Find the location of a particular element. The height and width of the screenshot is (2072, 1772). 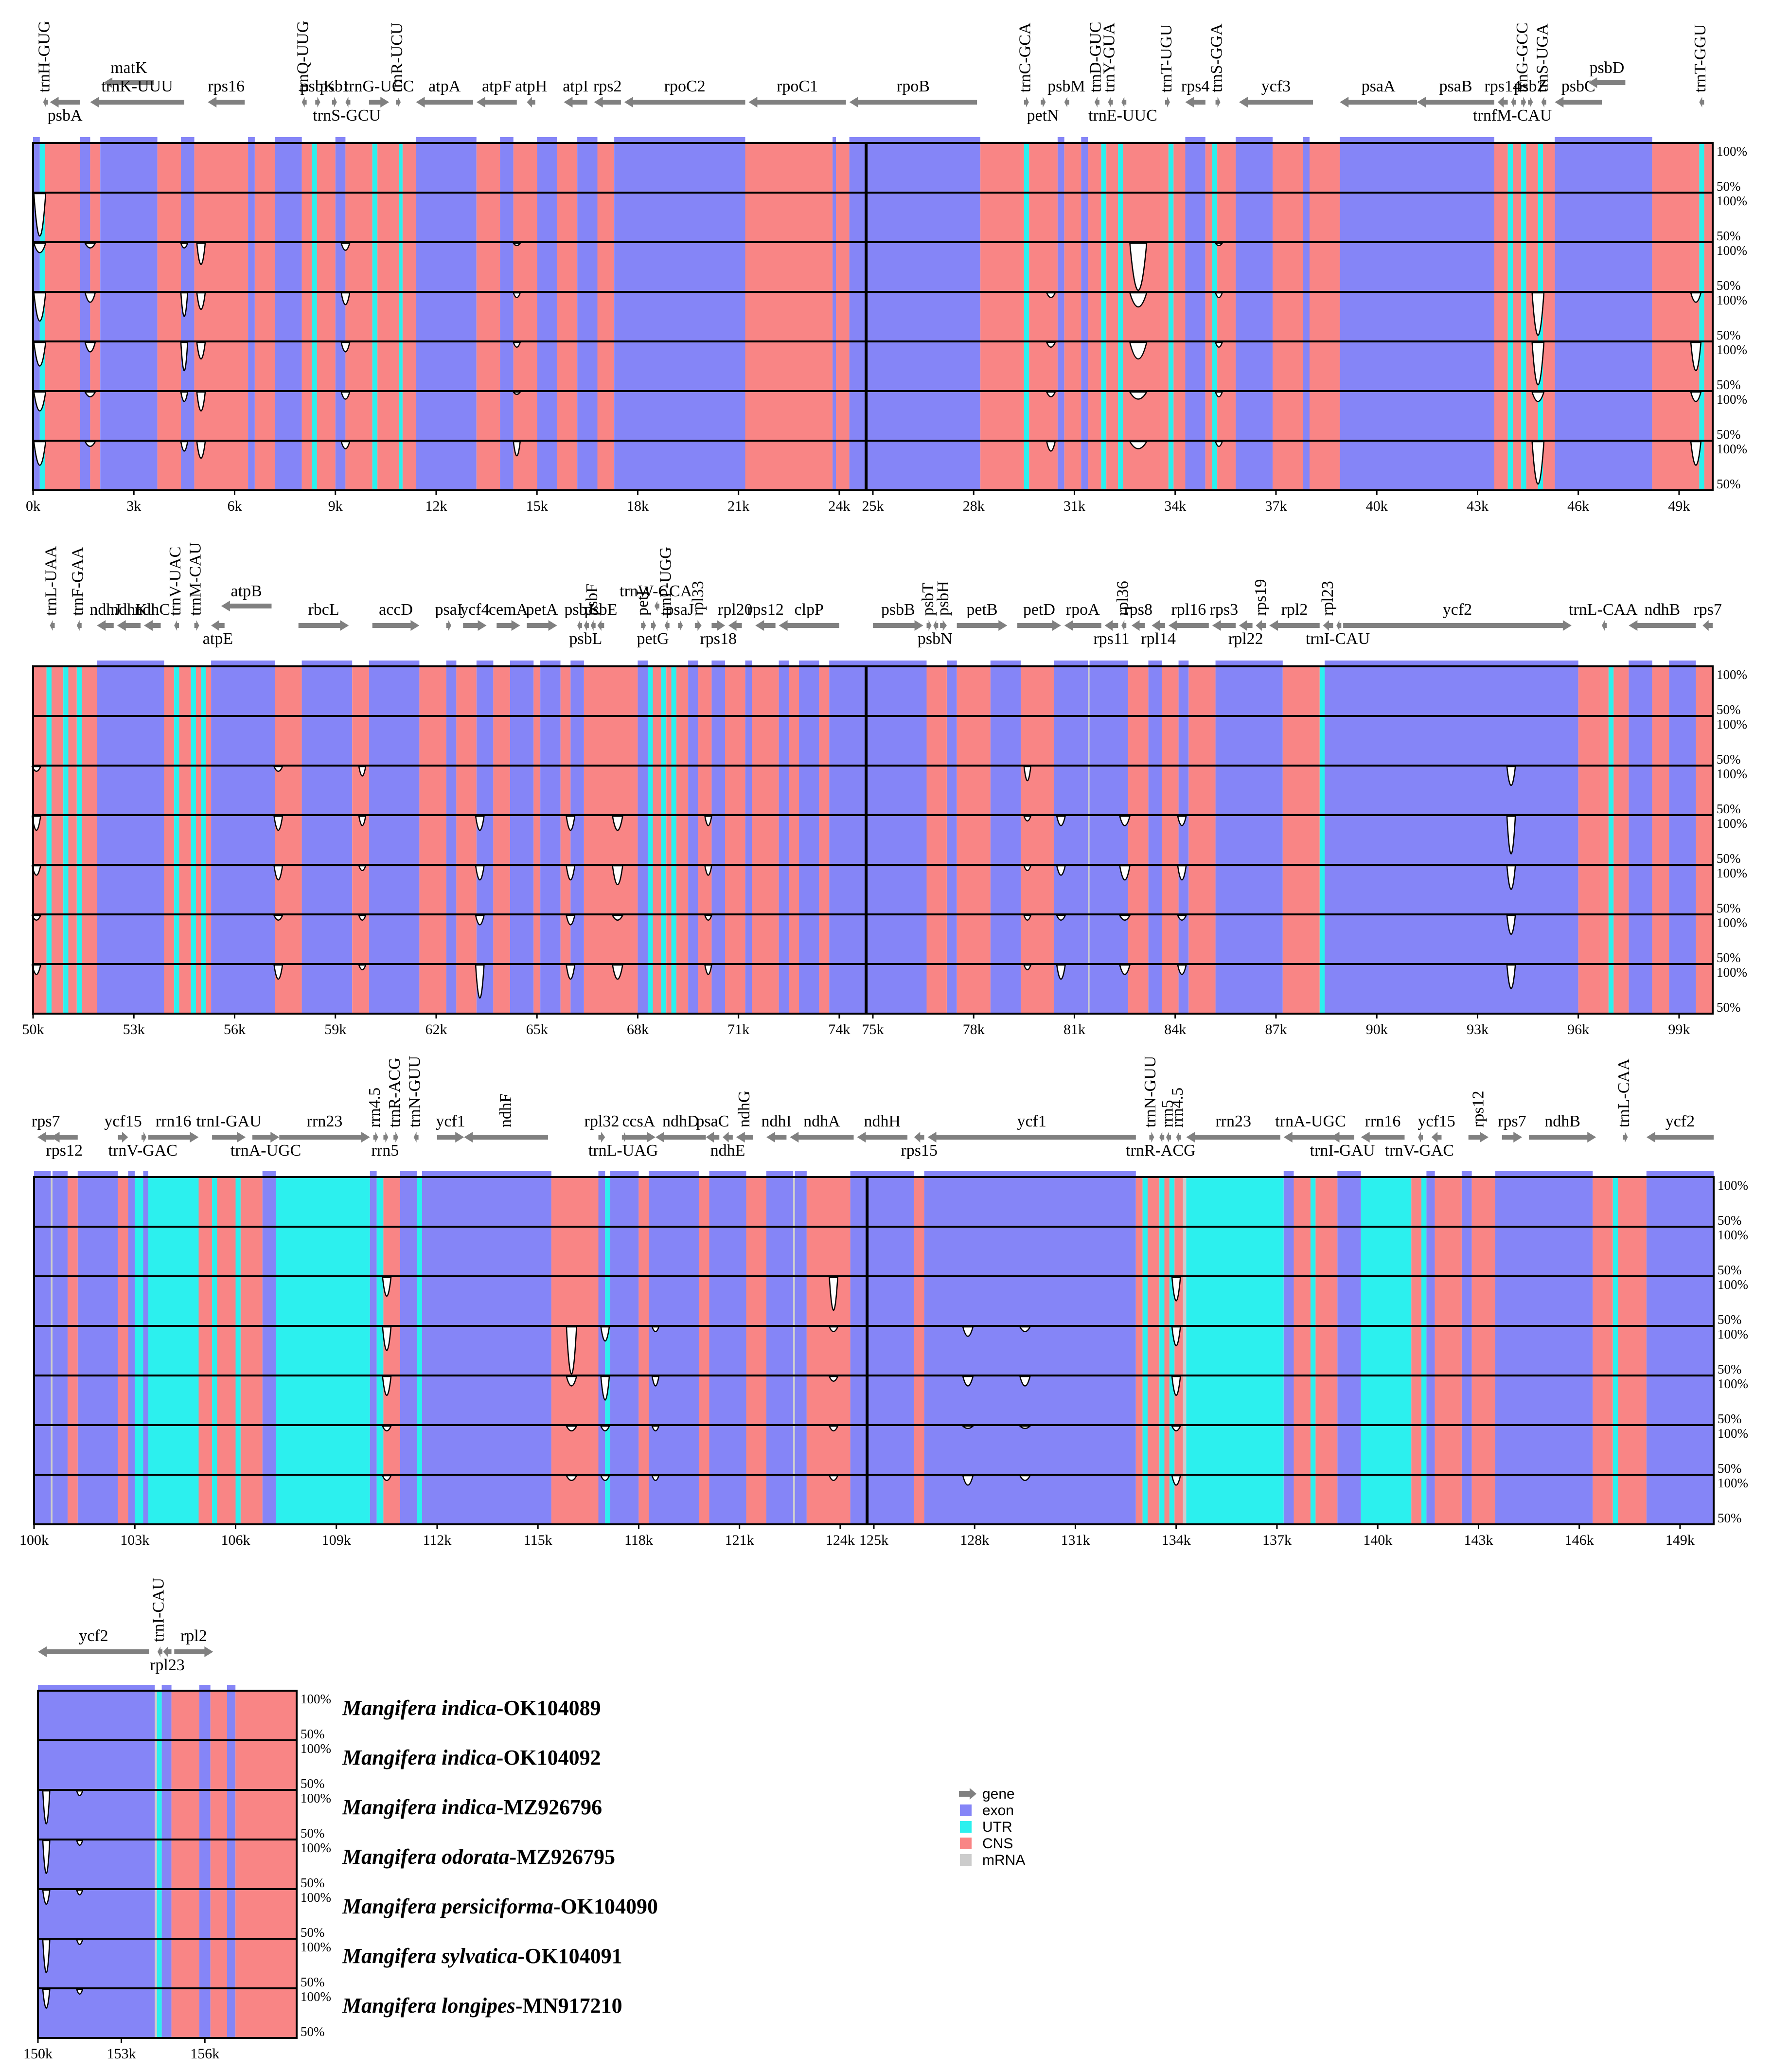

gene-label: rrn16 is located at coordinates (174, 1121).